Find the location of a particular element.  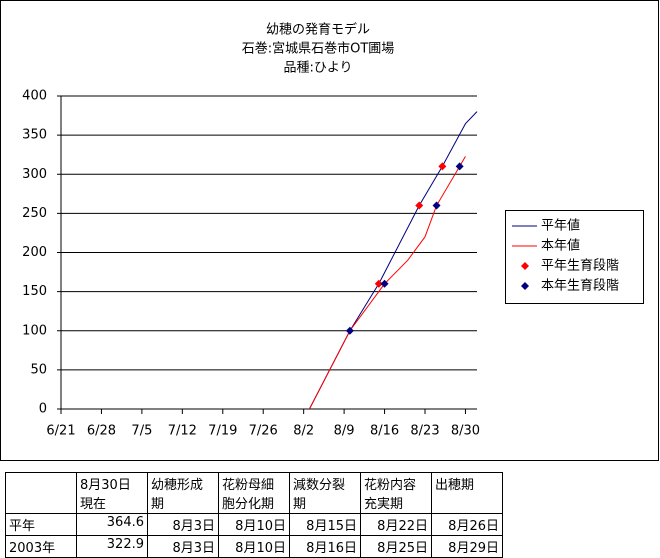

table-cell is located at coordinates (41, 493).